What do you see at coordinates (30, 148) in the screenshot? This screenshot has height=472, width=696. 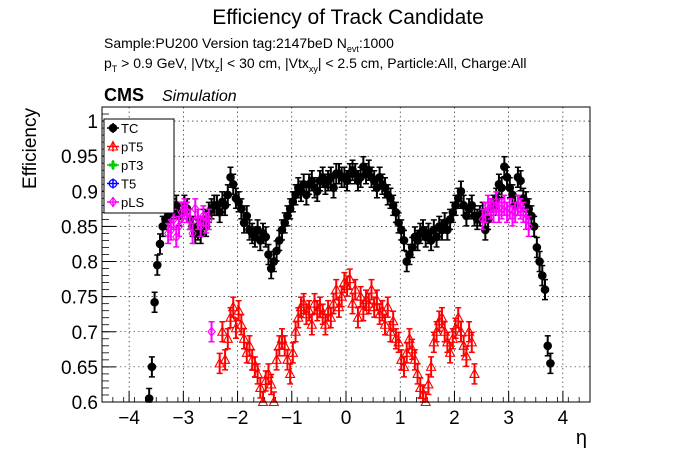 I see `y-axis-label: Efficiency` at bounding box center [30, 148].